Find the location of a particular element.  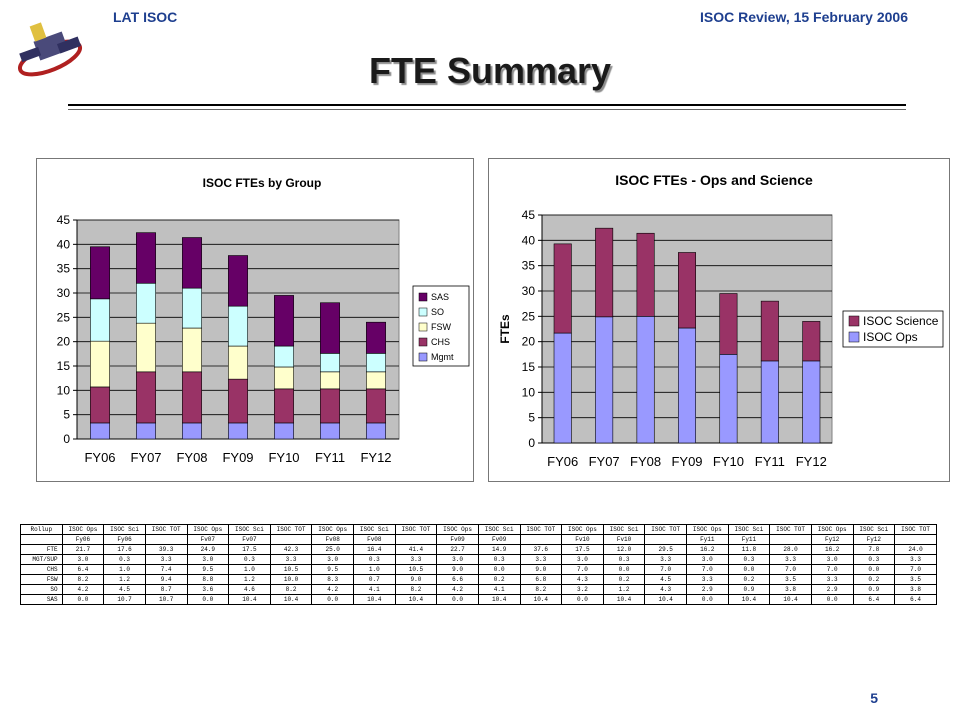

y-tick-label: 25 is located at coordinates (64, 317).